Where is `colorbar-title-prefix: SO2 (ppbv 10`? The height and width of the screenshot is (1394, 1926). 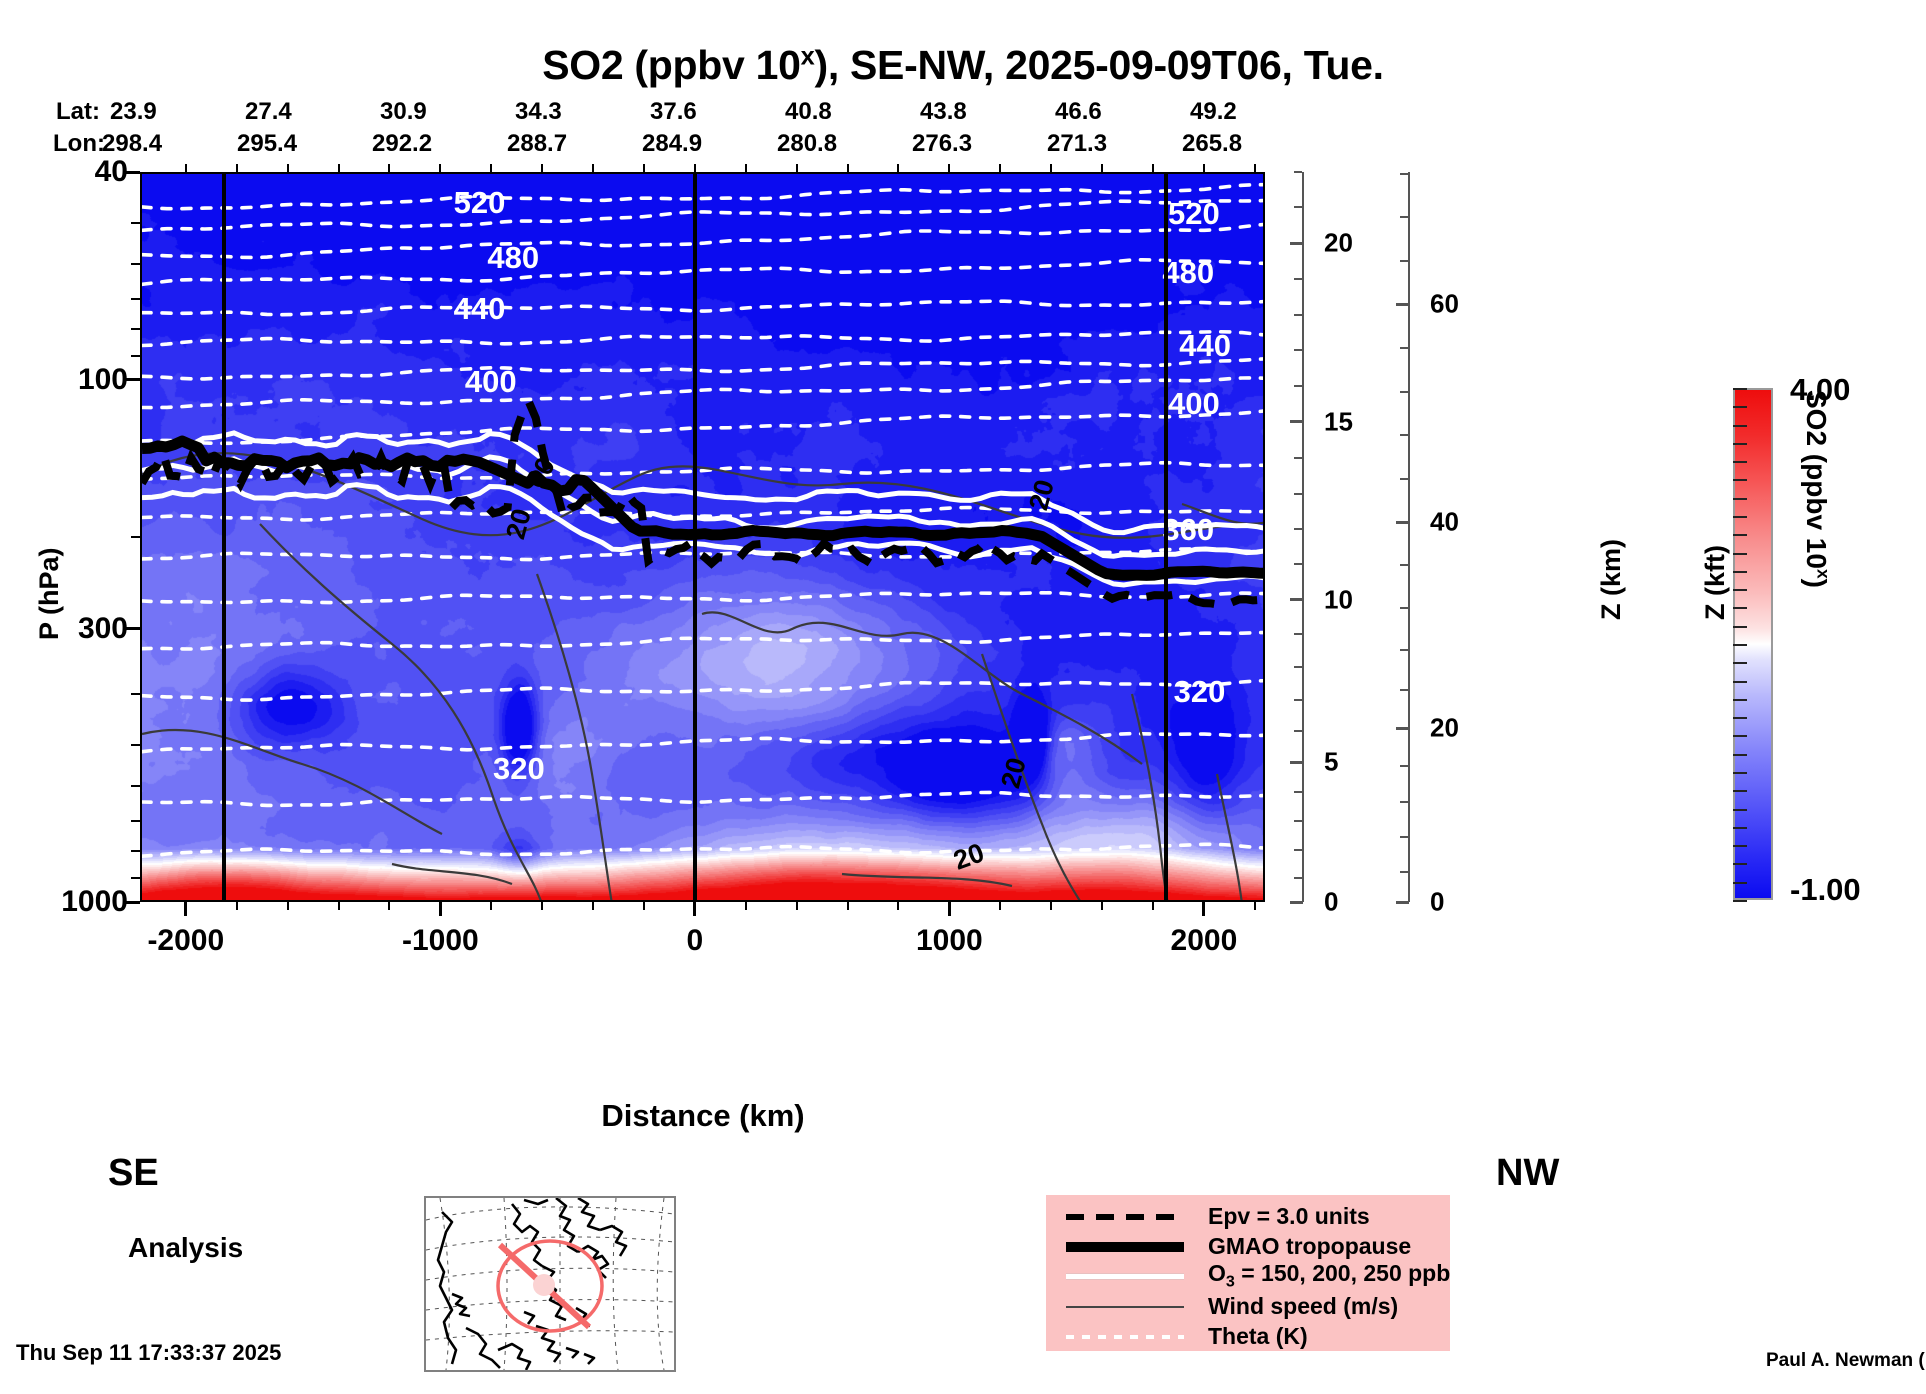 colorbar-title-prefix: SO2 (ppbv 10 is located at coordinates (1816, 479).